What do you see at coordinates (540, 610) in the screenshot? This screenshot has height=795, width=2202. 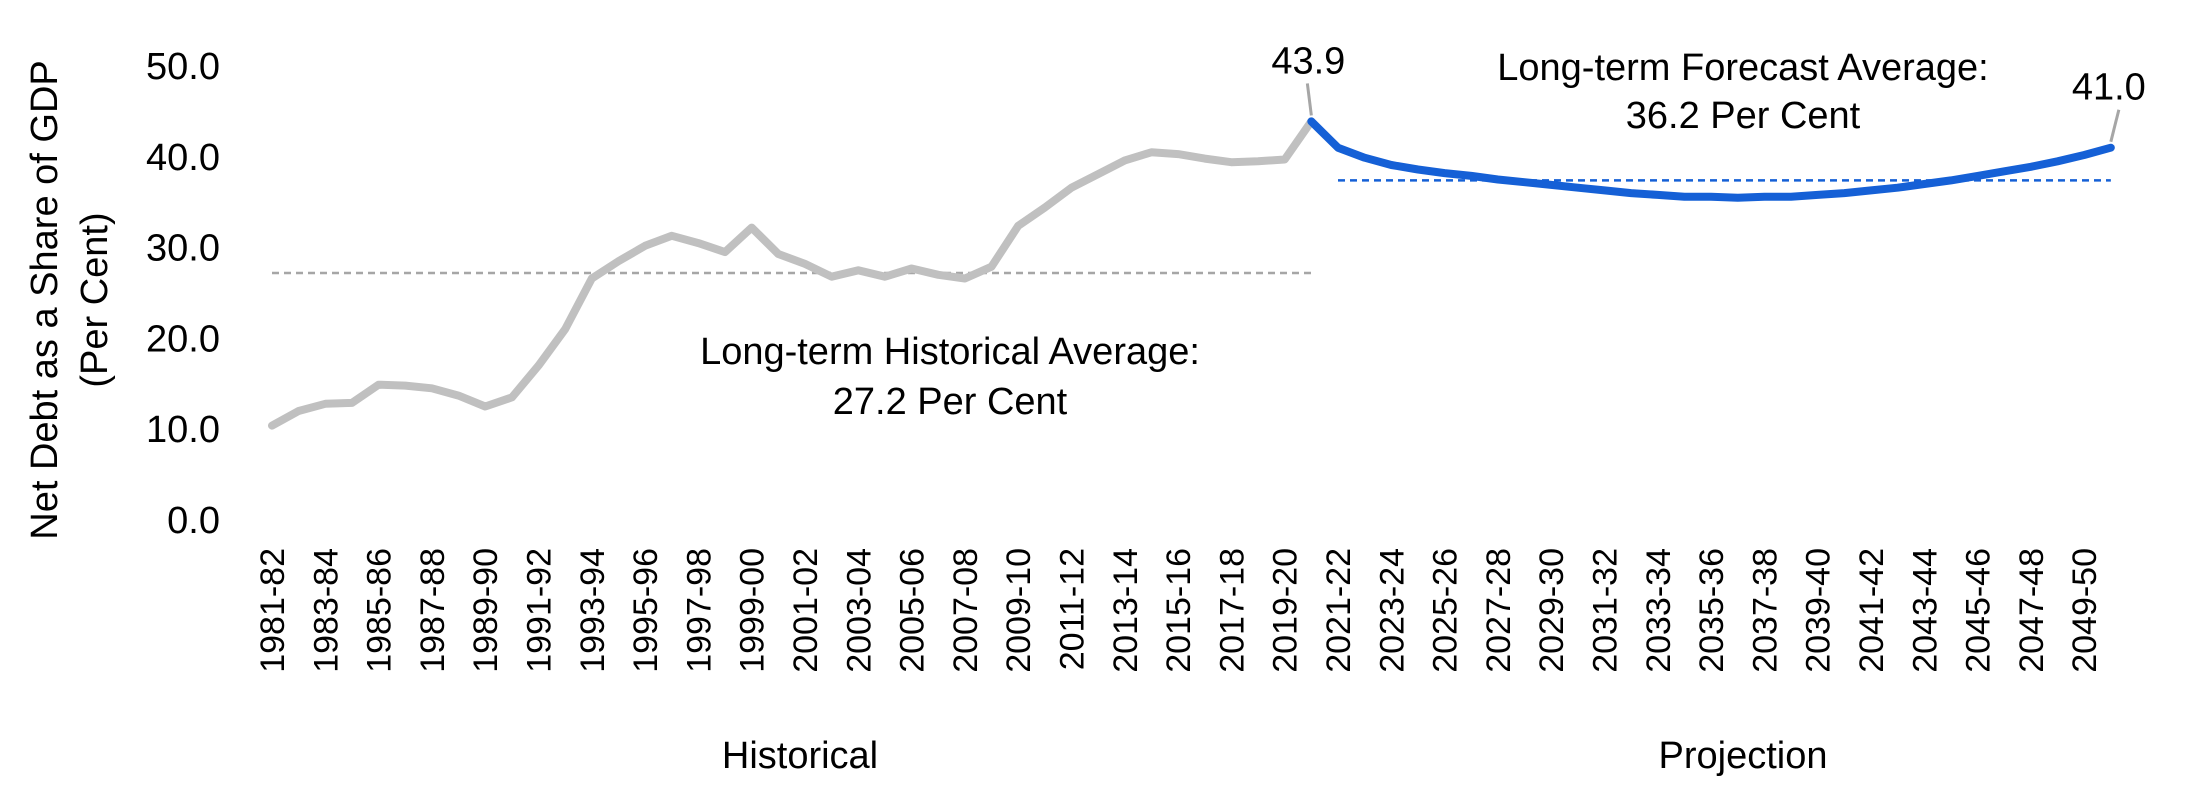 I see `x-tick-label: 1991-92` at bounding box center [540, 610].